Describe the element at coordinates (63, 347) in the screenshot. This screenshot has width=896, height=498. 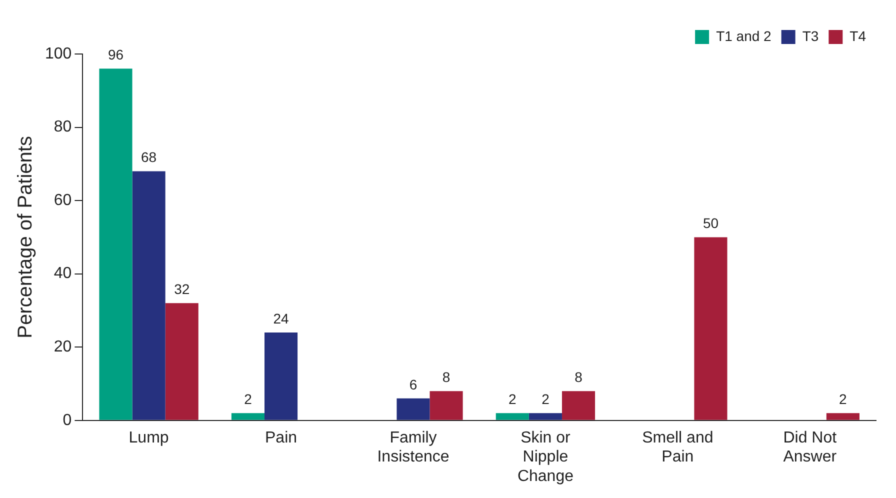
I see `y-tick-label: 20` at that location.